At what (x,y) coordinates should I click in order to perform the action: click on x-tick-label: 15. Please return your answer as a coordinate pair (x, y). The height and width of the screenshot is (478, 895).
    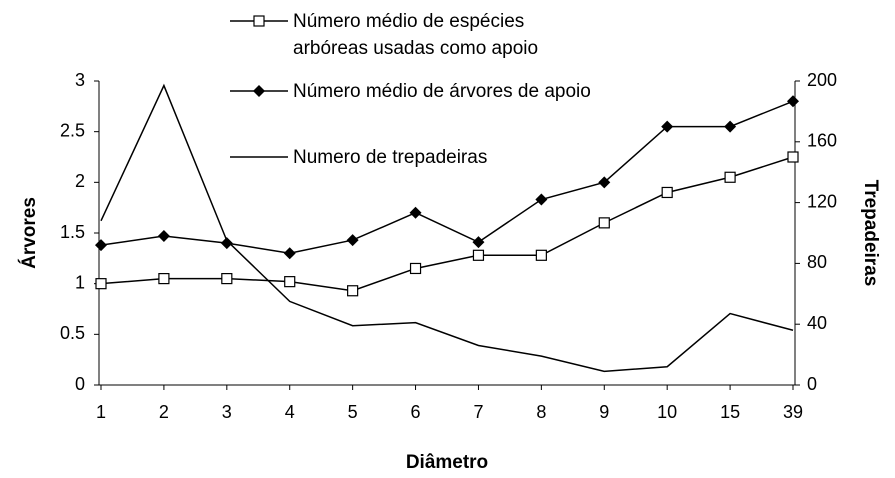
    Looking at the image, I should click on (730, 412).